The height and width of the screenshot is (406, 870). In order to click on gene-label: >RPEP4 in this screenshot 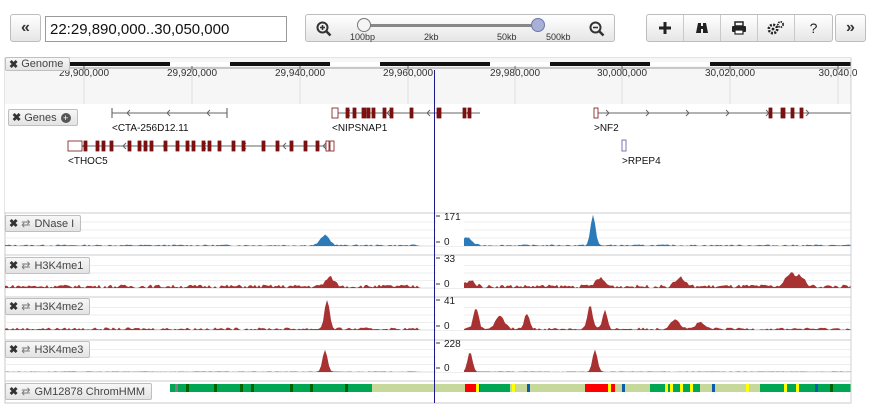, I will do `click(641, 161)`.